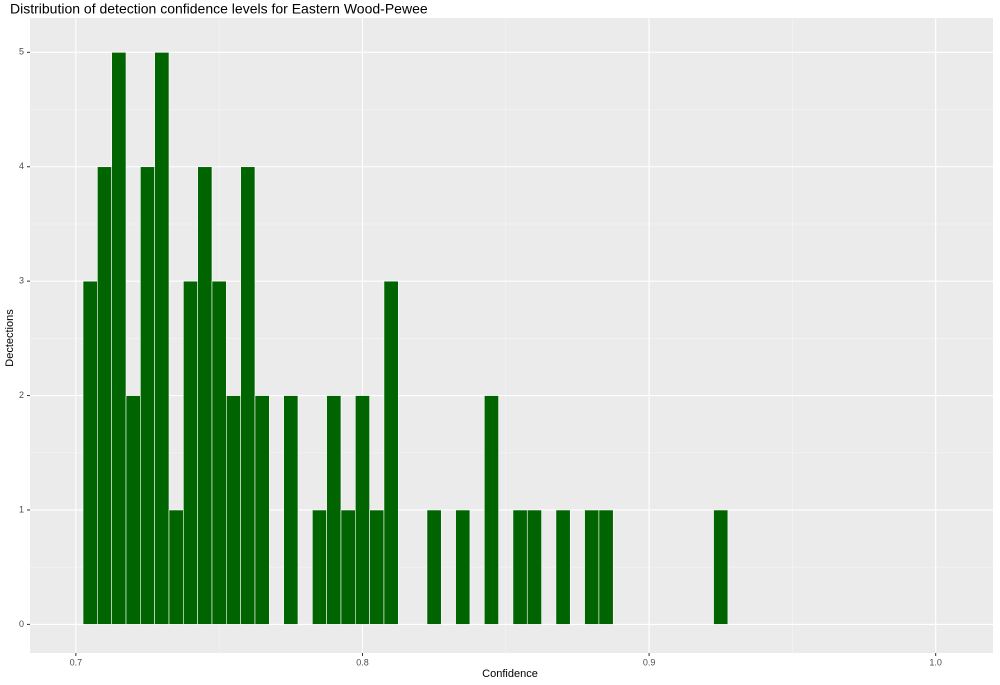 The height and width of the screenshot is (685, 1000). Describe the element at coordinates (10, 338) in the screenshot. I see `y-axis-title: Dectections` at that location.